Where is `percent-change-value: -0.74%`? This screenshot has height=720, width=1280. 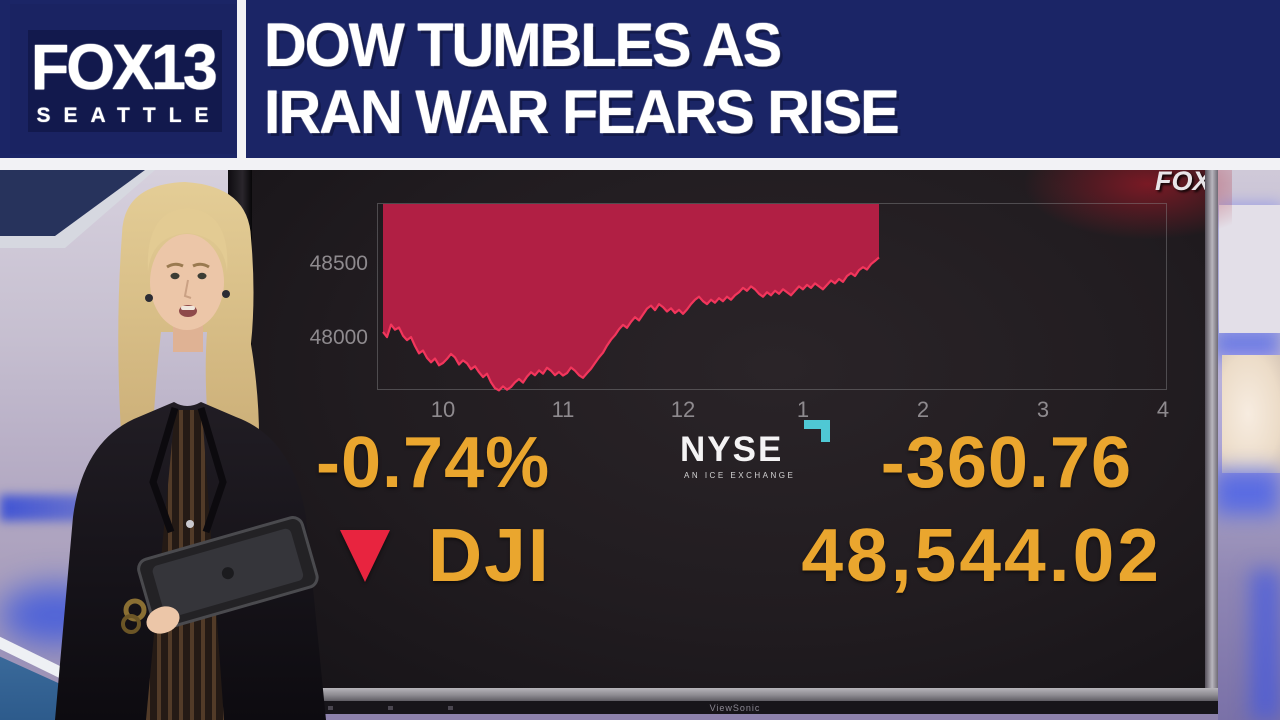 percent-change-value: -0.74% is located at coordinates (433, 463).